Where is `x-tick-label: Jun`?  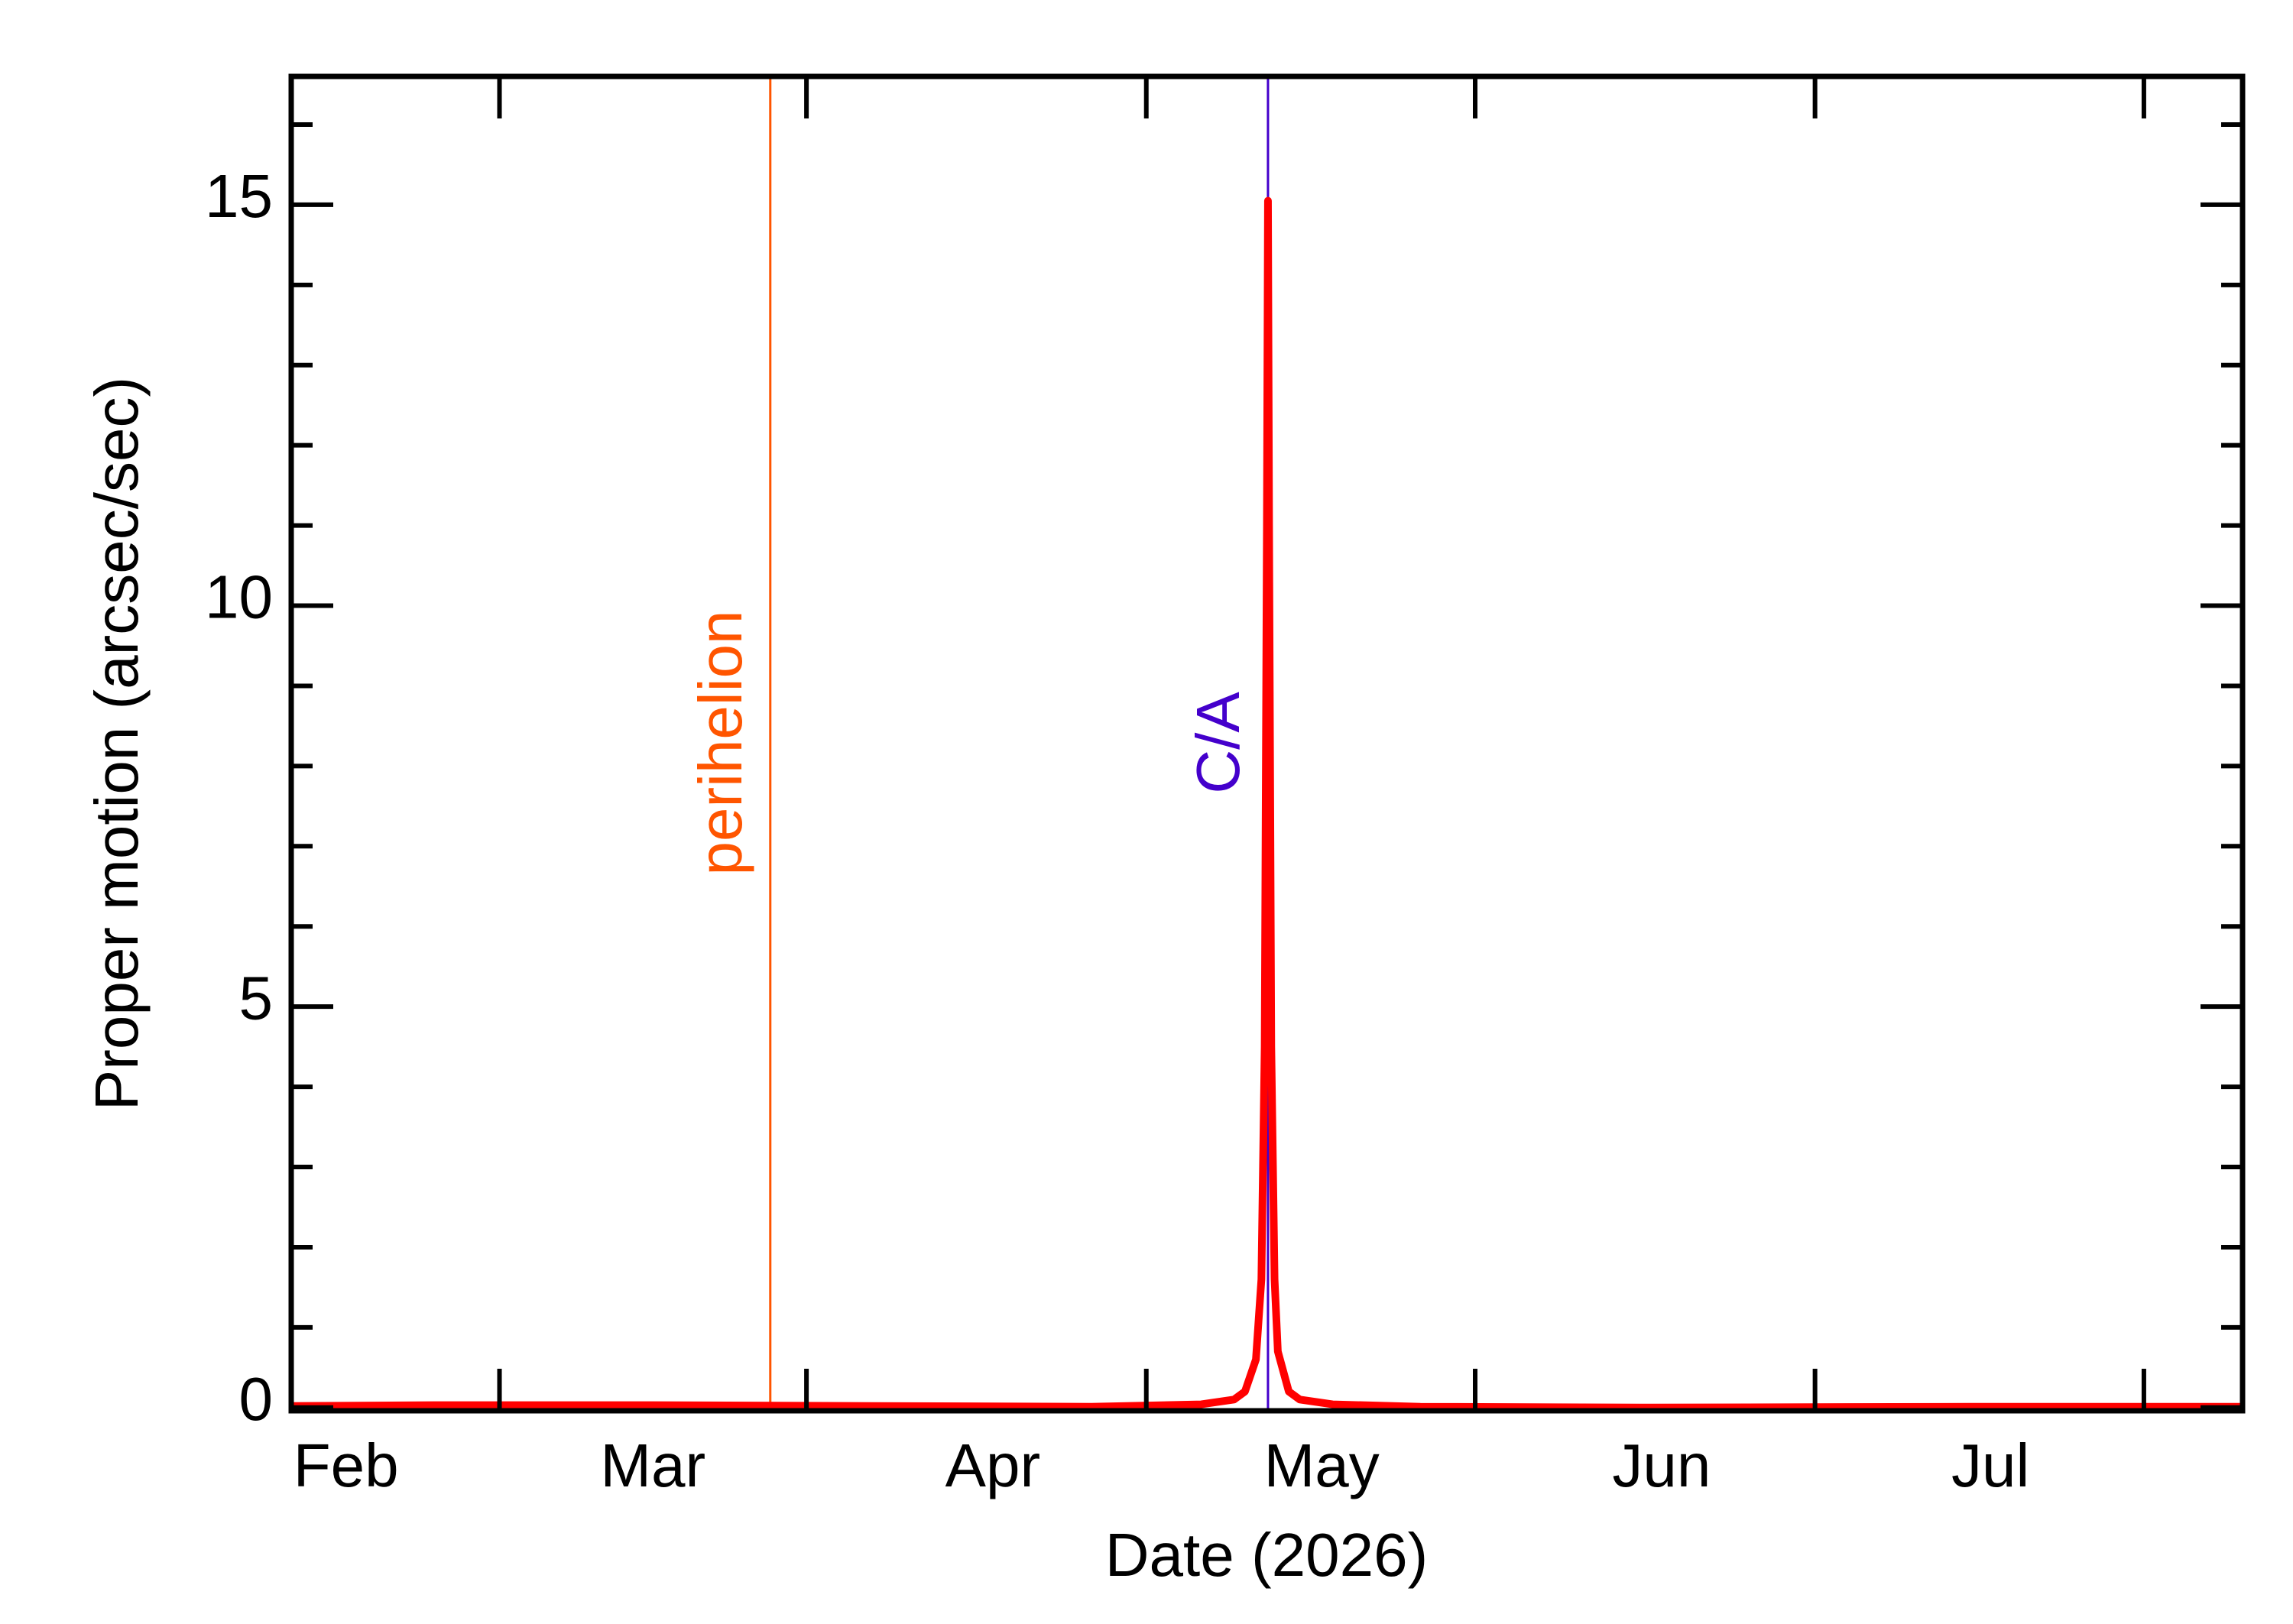 x-tick-label: Jun is located at coordinates (1661, 1465).